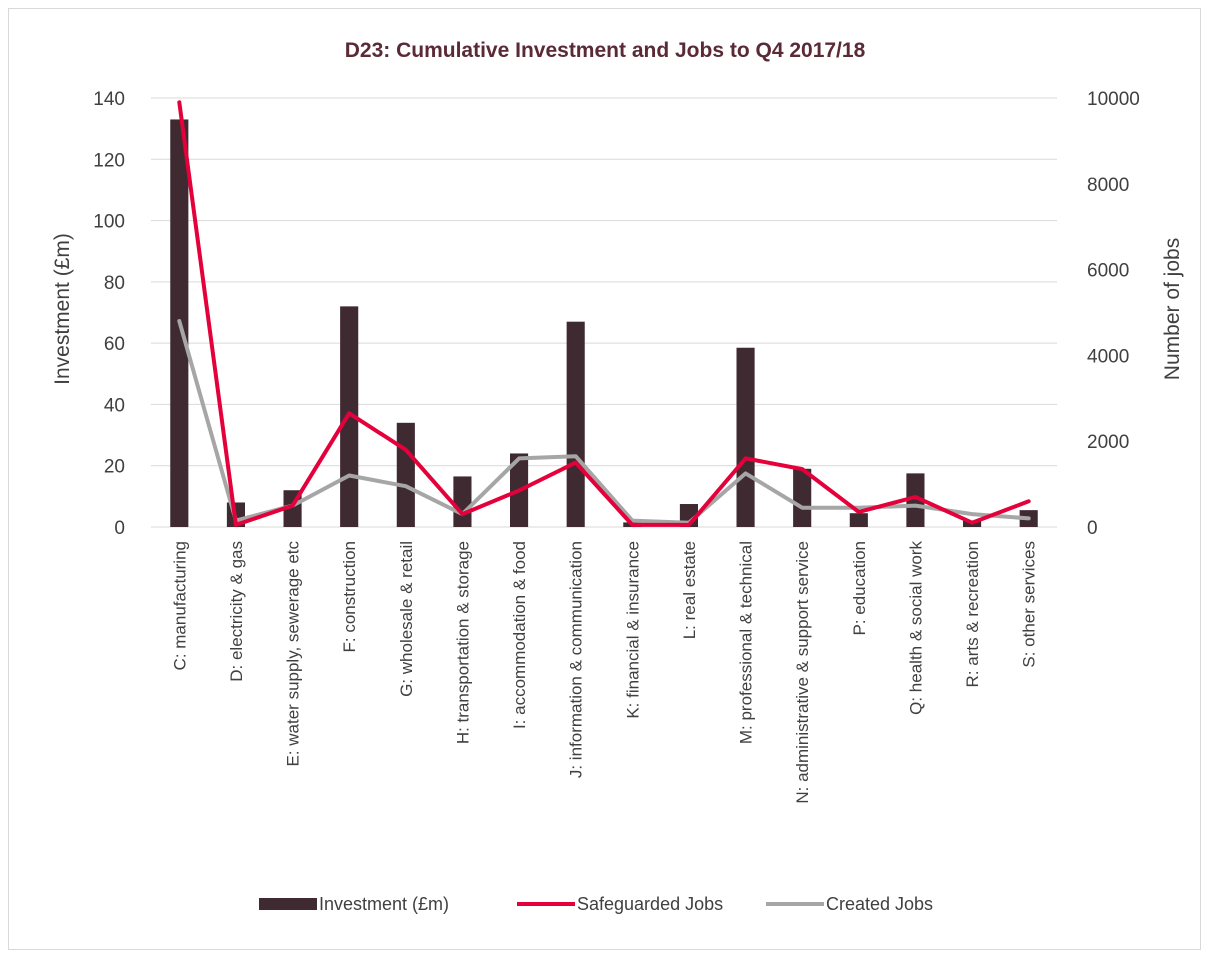 Image resolution: width=1211 pixels, height=960 pixels. What do you see at coordinates (384, 904) in the screenshot?
I see `legend-label: Investment (£m)` at bounding box center [384, 904].